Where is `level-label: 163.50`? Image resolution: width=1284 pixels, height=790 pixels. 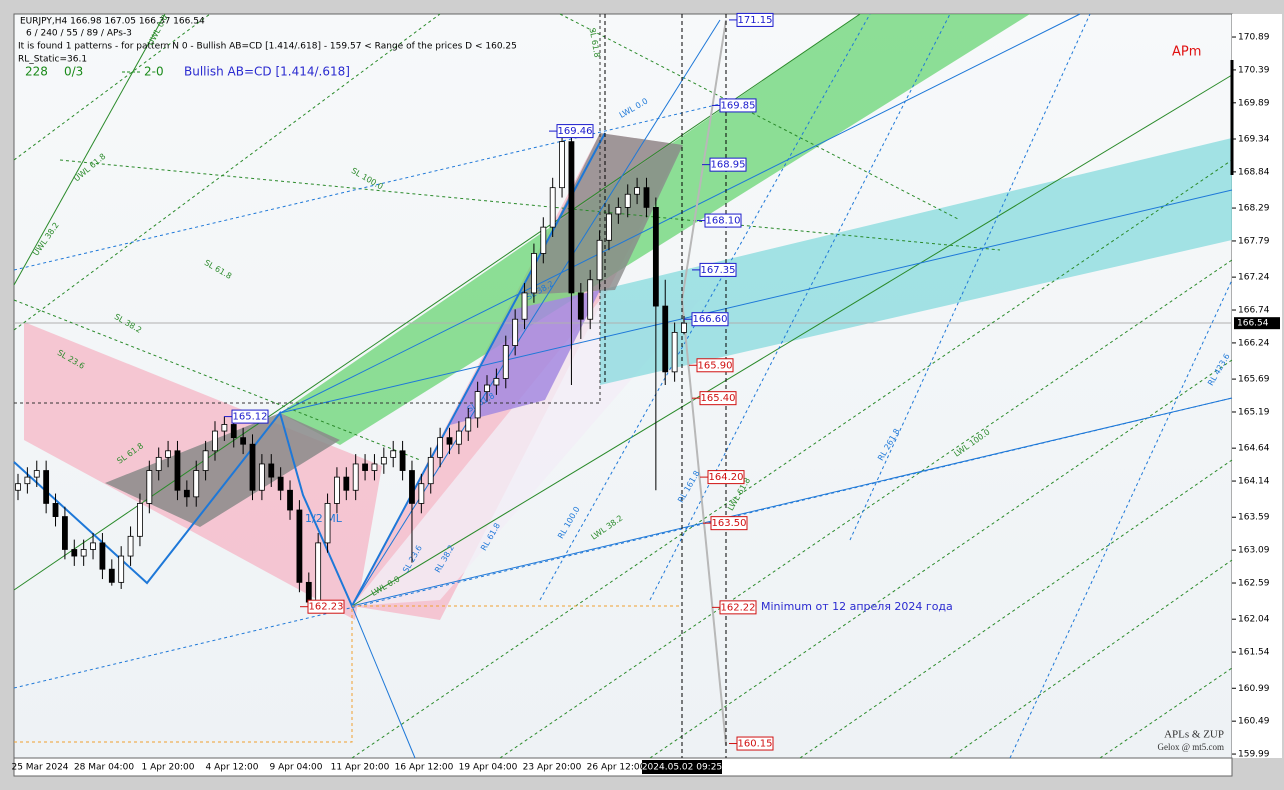
level-label: 163.50 is located at coordinates (729, 523).